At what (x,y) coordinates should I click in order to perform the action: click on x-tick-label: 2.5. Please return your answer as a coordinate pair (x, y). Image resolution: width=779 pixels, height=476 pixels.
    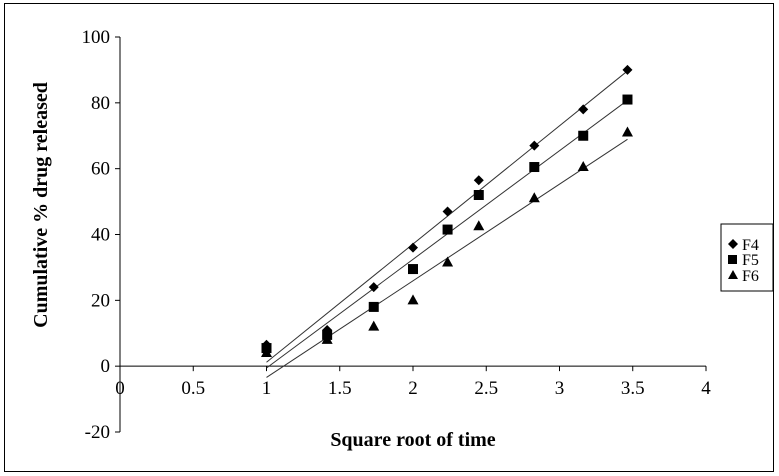
    Looking at the image, I should click on (486, 388).